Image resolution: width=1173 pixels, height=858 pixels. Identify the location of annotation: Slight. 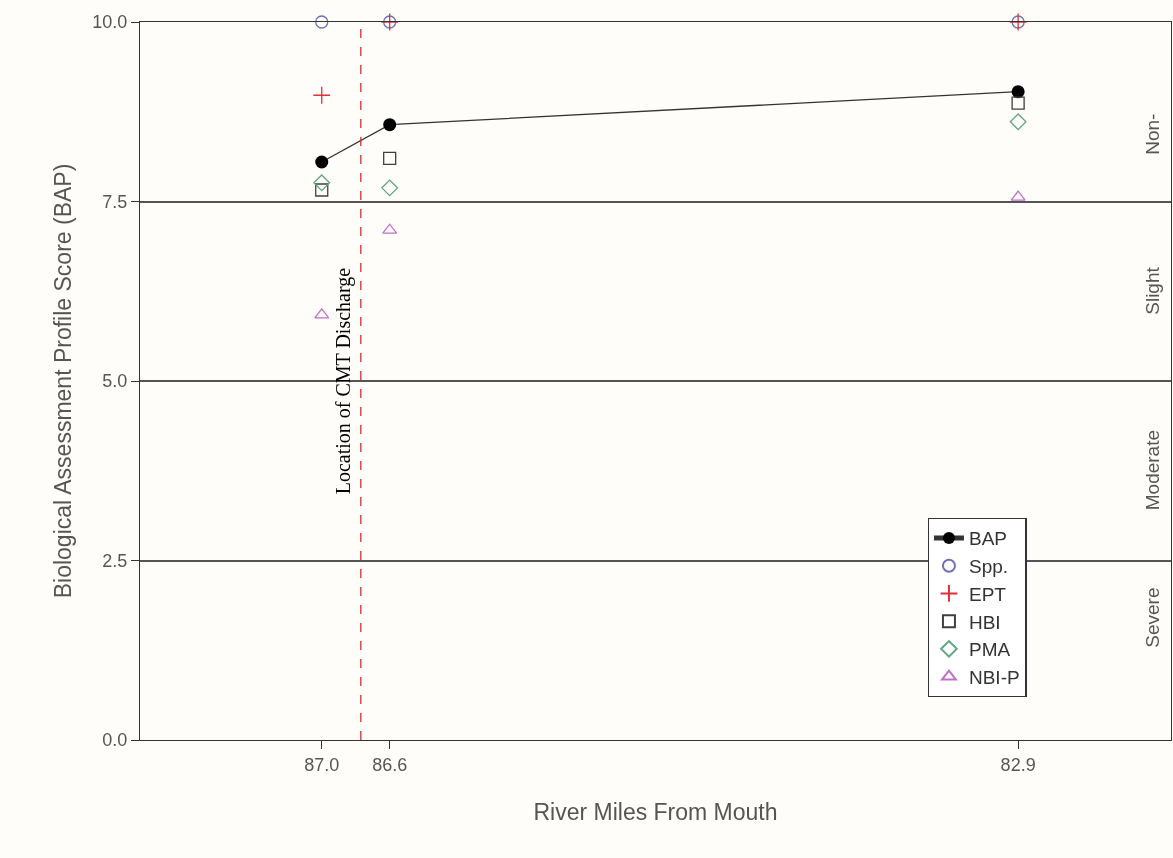
(1153, 290).